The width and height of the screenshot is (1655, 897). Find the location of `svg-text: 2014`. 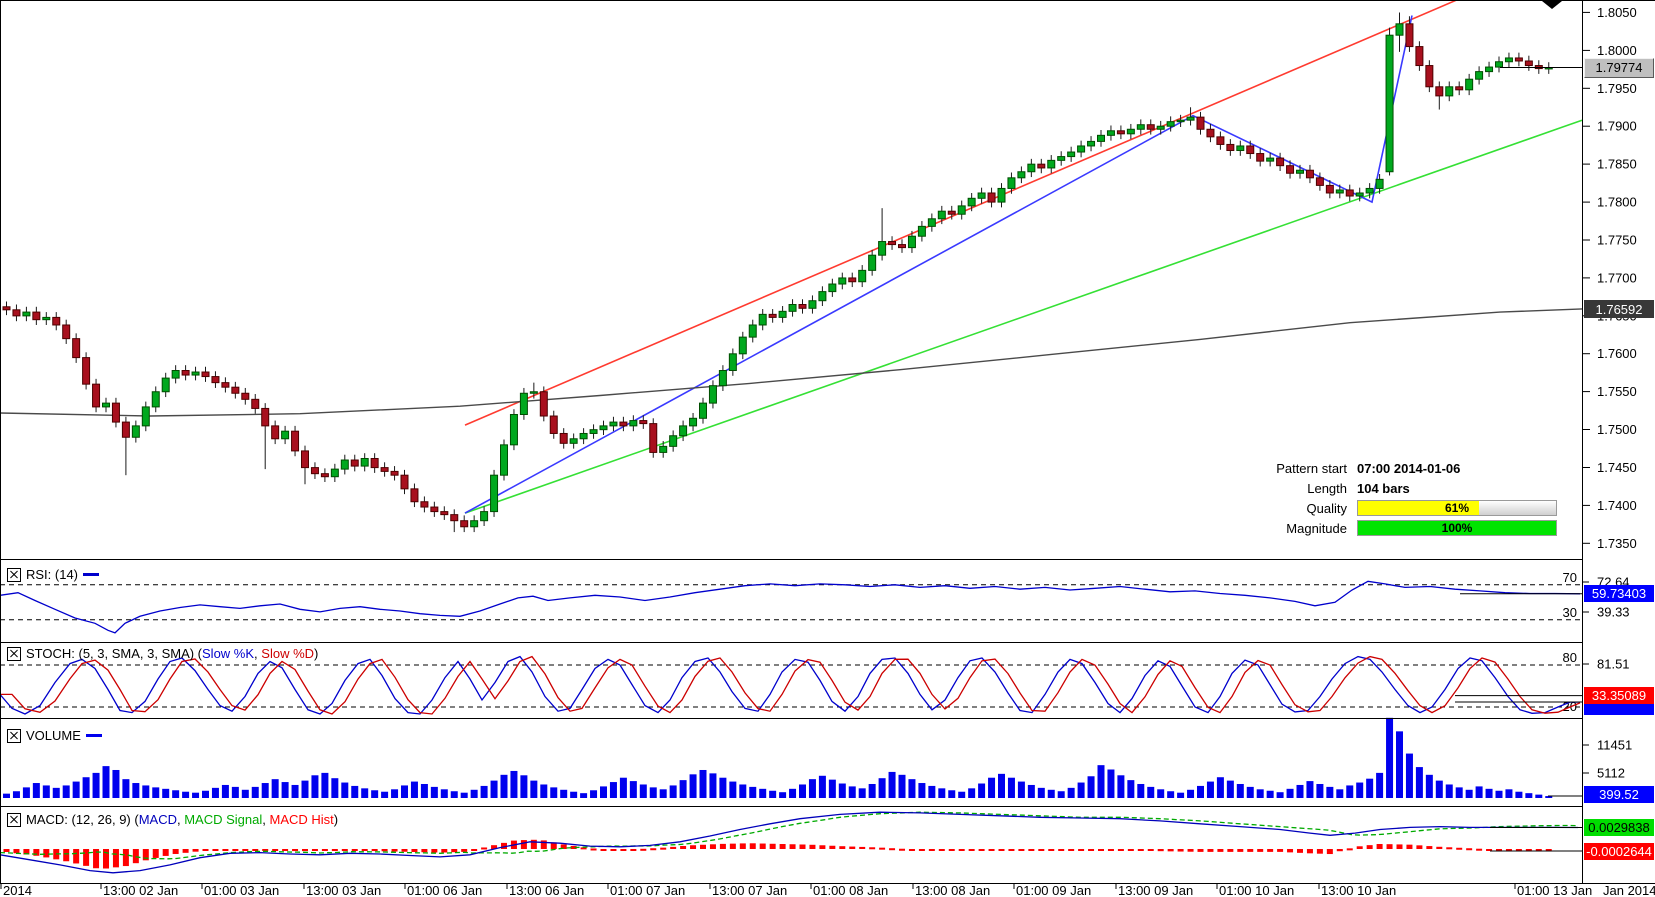

svg-text: 2014 is located at coordinates (17, 890).